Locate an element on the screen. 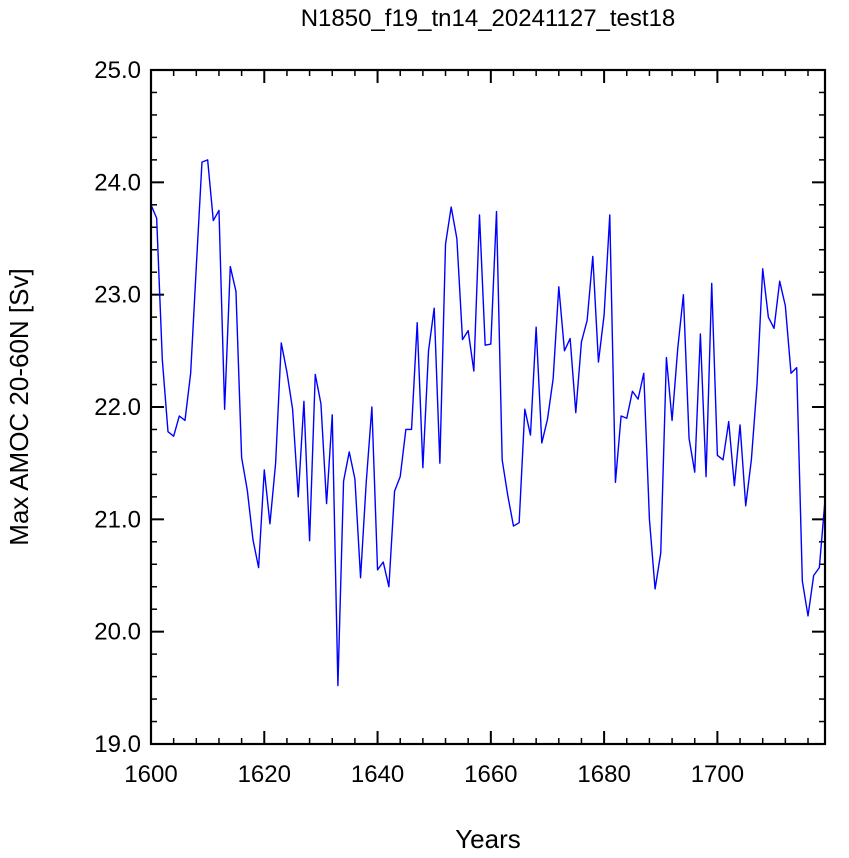 This screenshot has height=858, width=849. x-tick-label: 1660 is located at coordinates (490, 774).